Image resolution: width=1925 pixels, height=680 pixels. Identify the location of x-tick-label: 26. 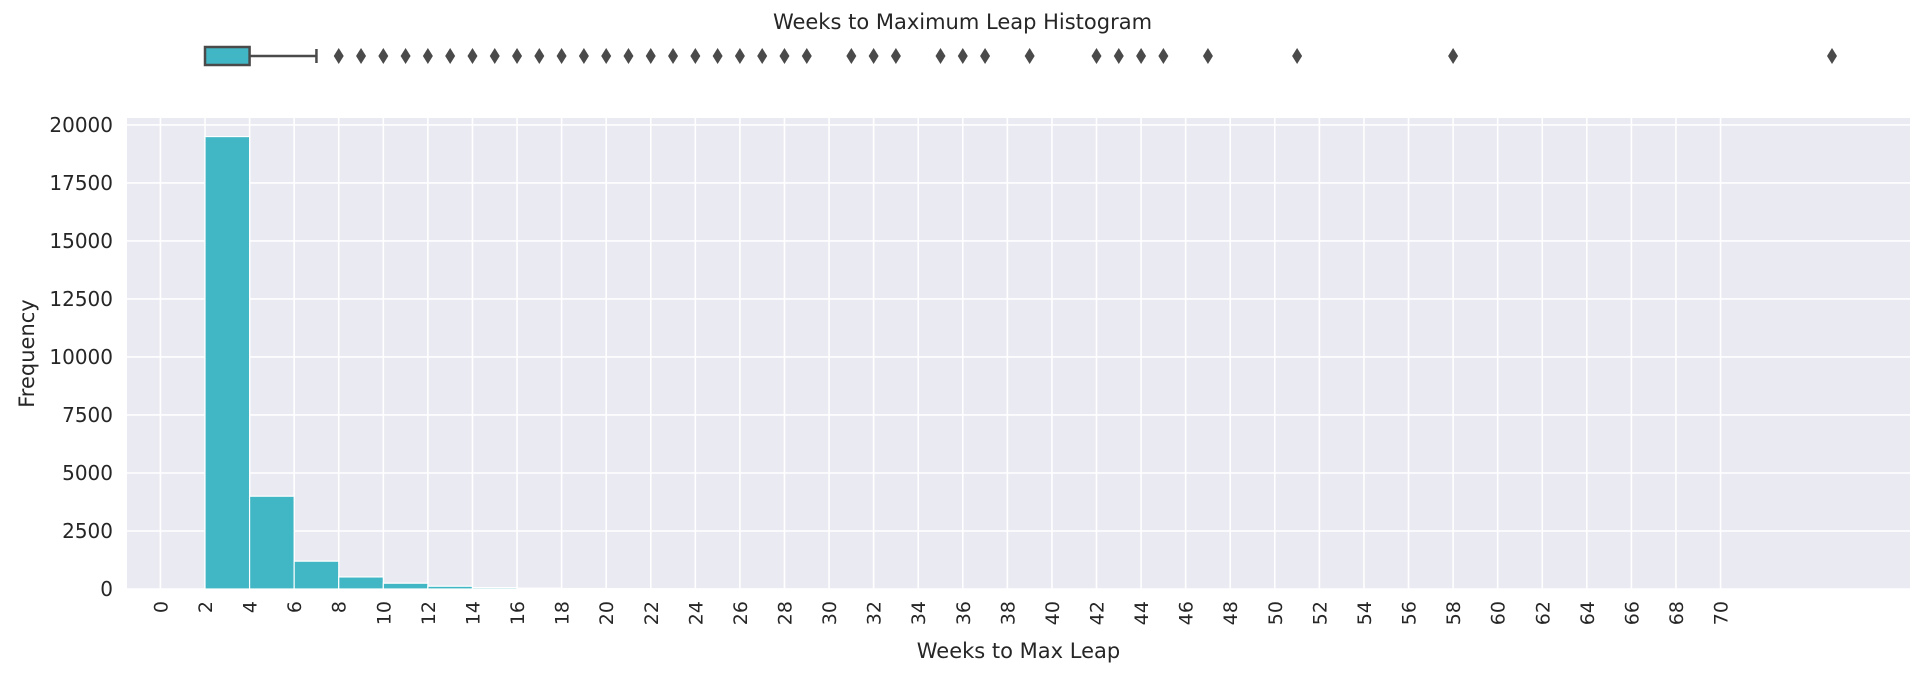
(741, 613).